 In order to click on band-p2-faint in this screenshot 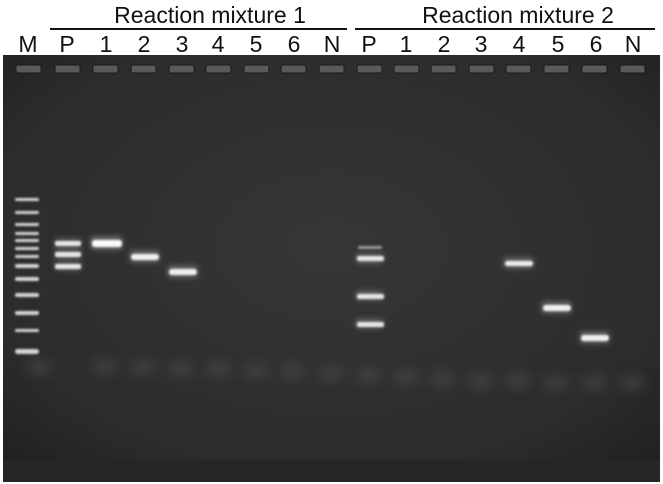, I will do `click(370, 247)`.